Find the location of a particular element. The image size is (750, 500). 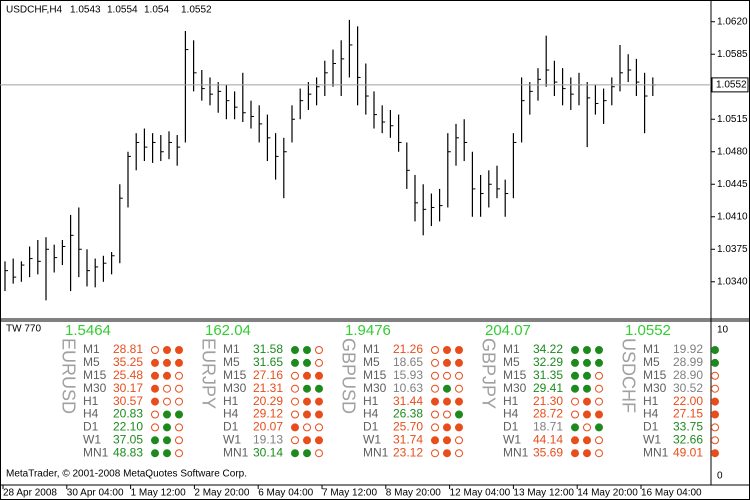

strength-value: 23.12 is located at coordinates (408, 452).